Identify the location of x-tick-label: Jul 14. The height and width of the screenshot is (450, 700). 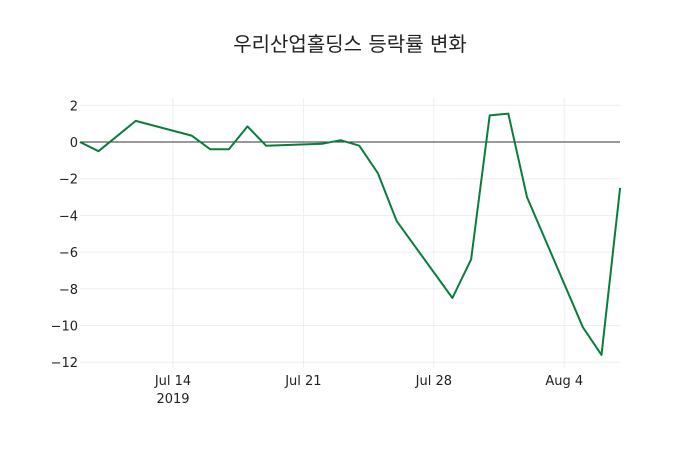
(172, 381).